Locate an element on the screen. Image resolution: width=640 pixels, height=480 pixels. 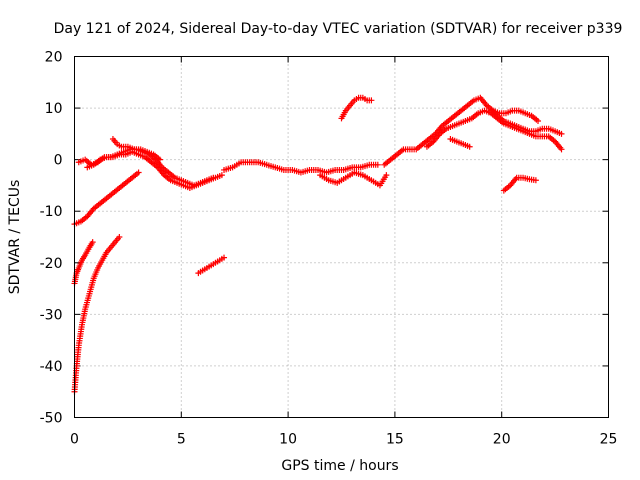
x-tick-label: 25 is located at coordinates (609, 440).